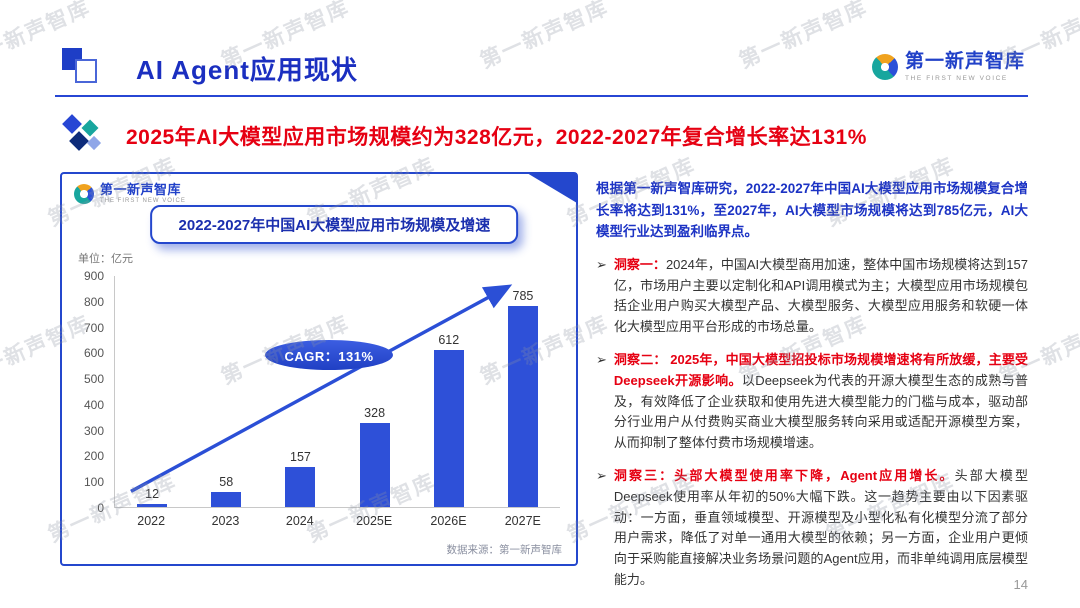 Image resolution: width=1080 pixels, height=608 pixels. Describe the element at coordinates (93, 404) in the screenshot. I see `y-tick-label: 400` at that location.